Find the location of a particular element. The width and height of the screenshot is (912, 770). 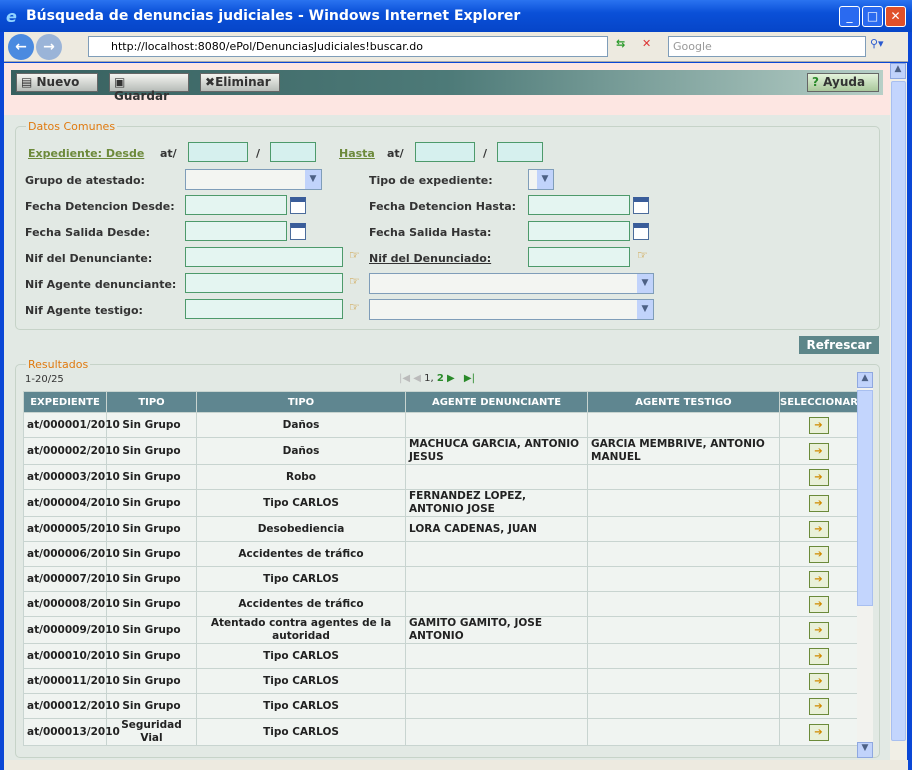

document-icon: ▤ is located at coordinates (29, 82).